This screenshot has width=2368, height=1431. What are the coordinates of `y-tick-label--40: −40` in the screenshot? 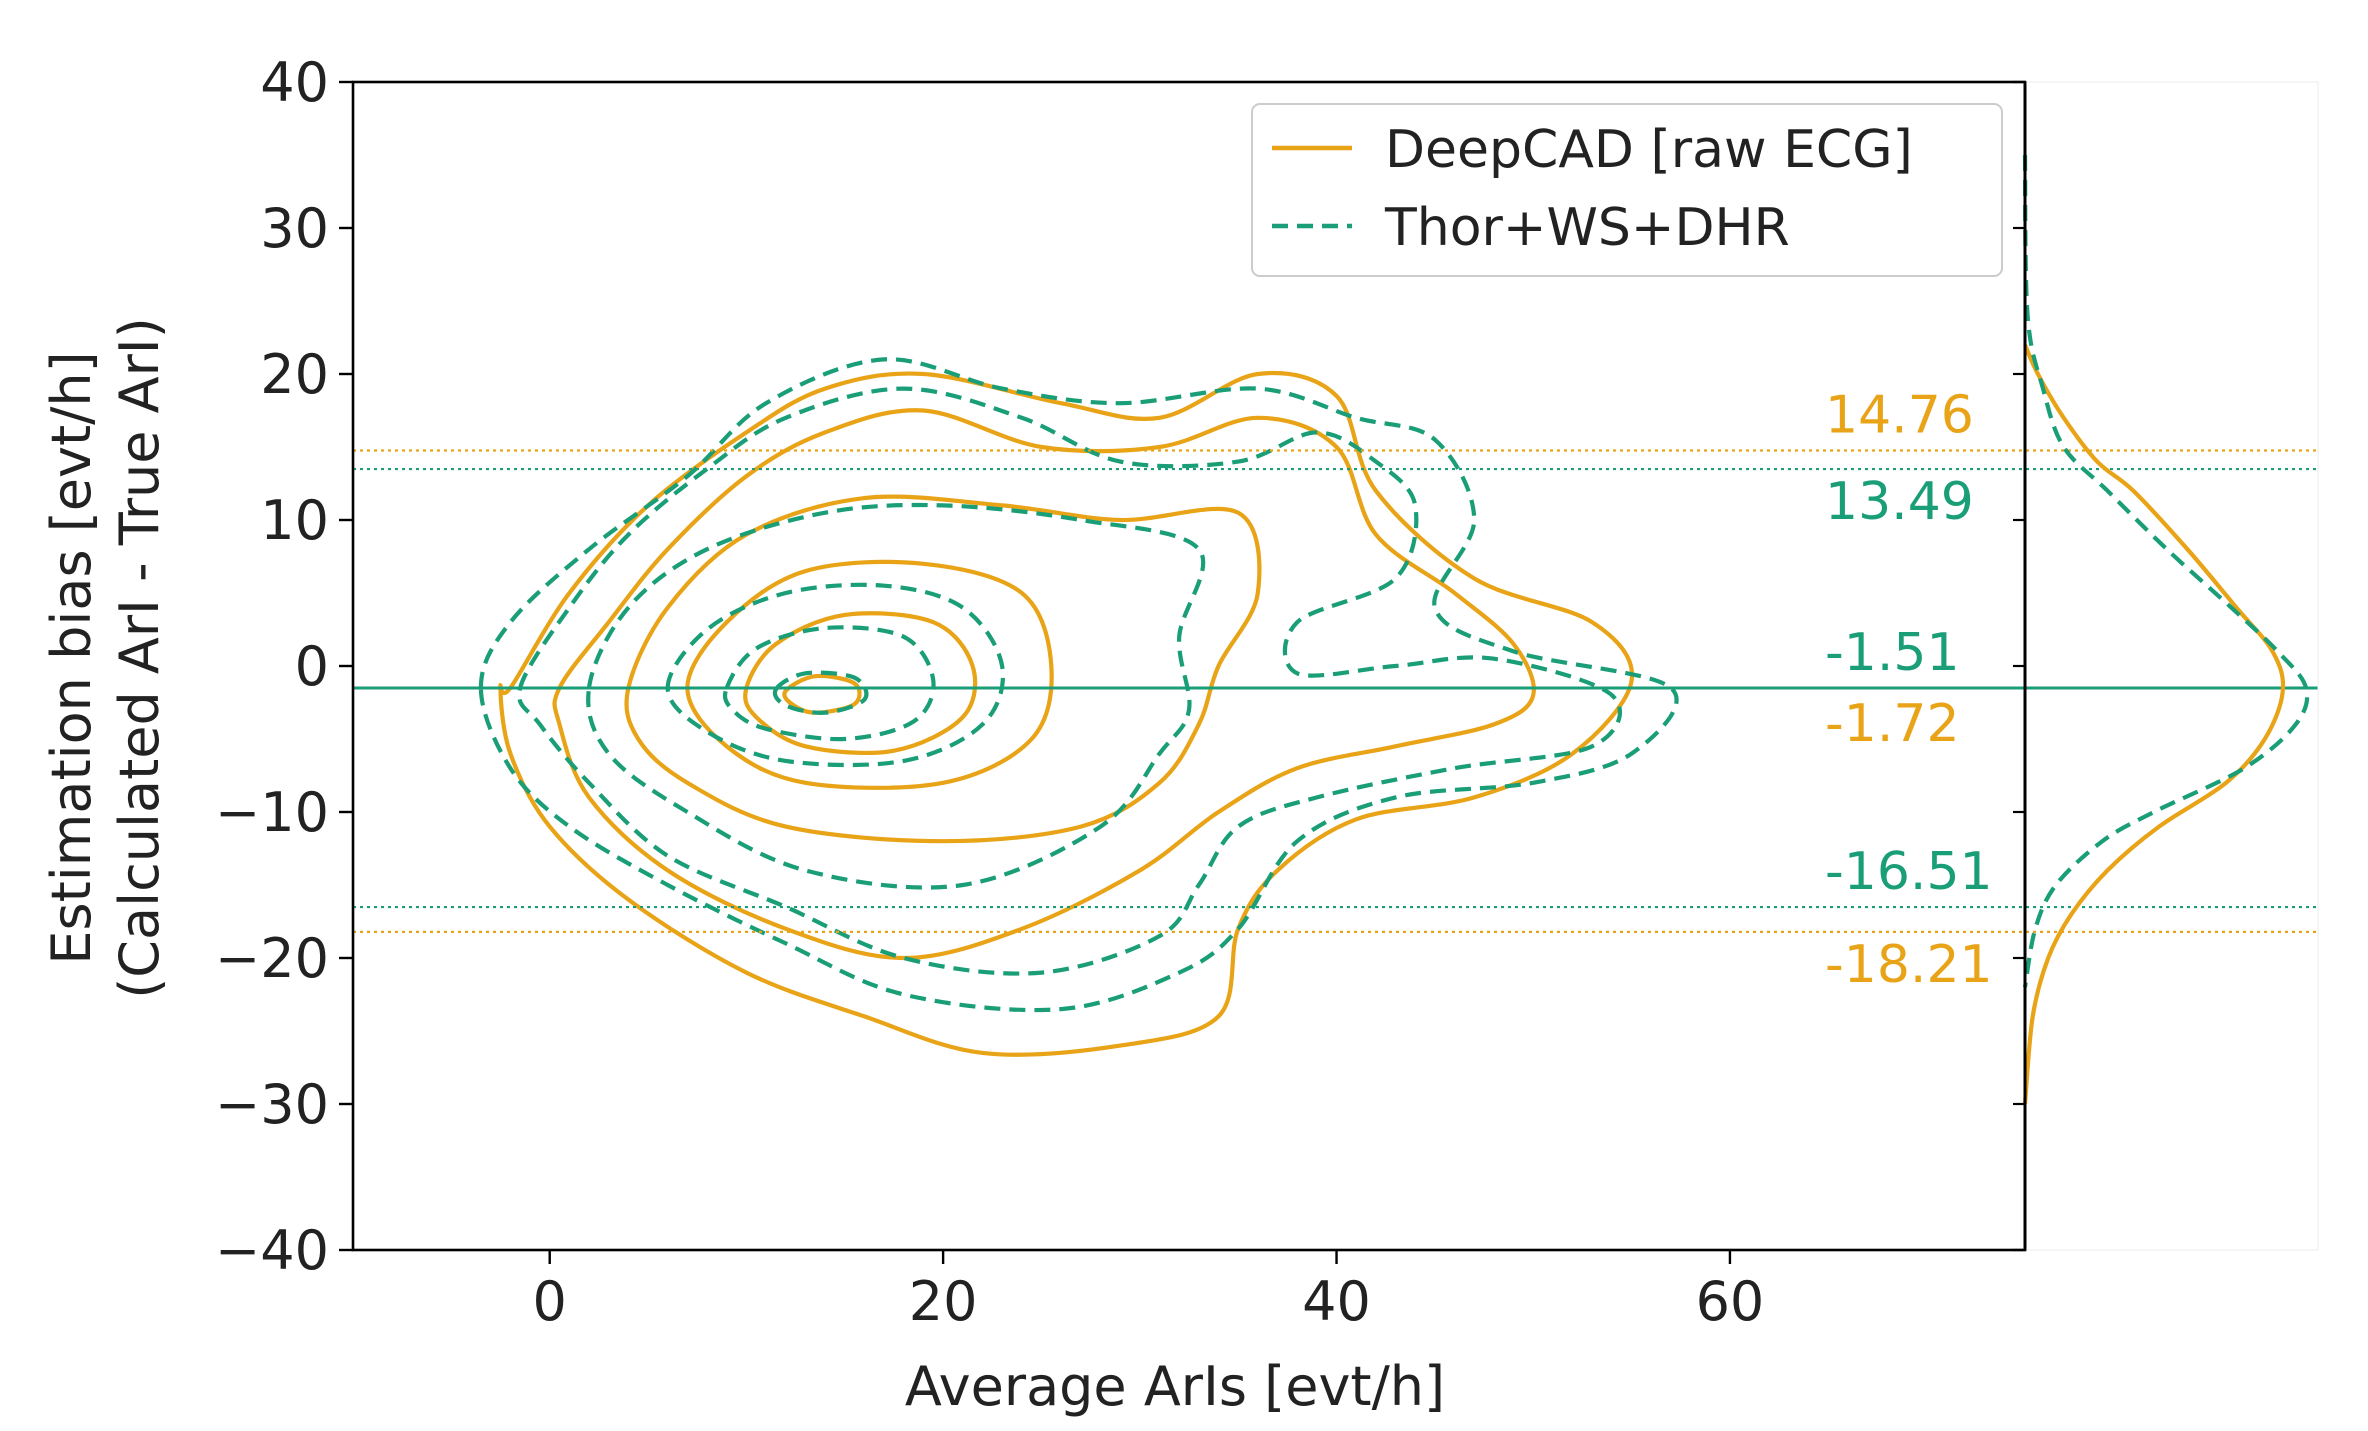 It's located at (272, 1250).